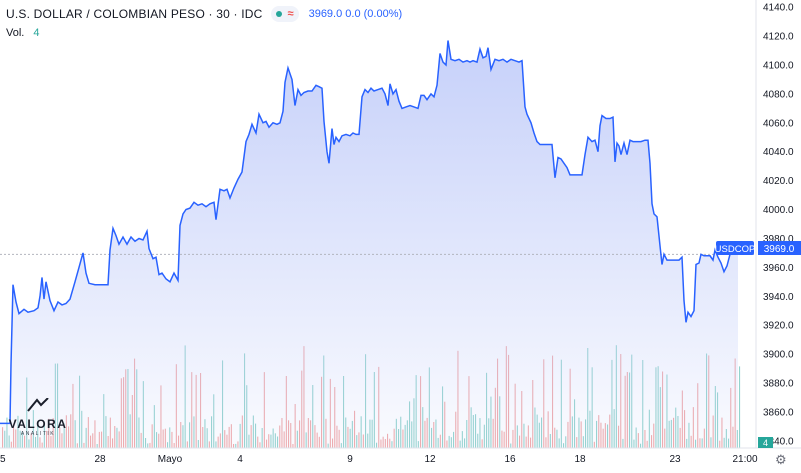 Image resolution: width=801 pixels, height=473 pixels. I want to click on last-price-label: 3969.0, so click(779, 248).